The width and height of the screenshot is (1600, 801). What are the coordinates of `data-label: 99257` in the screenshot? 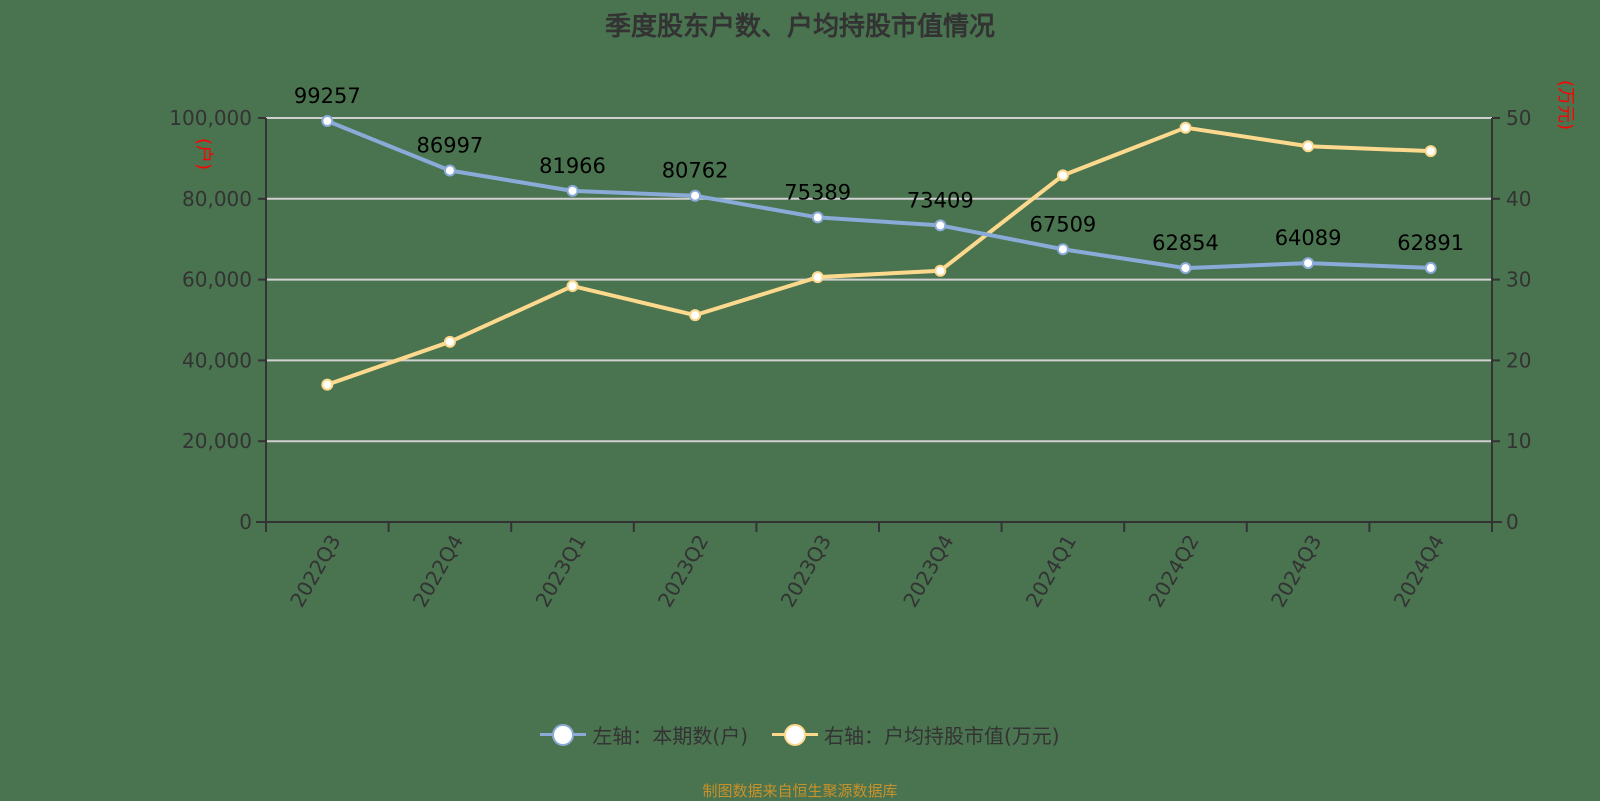 It's located at (327, 96).